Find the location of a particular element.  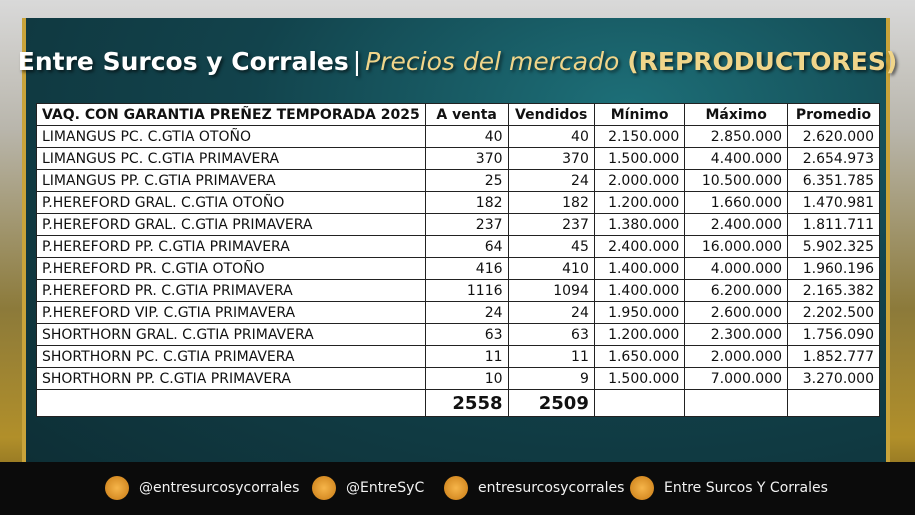

total-cell: 2509 is located at coordinates (551, 403).